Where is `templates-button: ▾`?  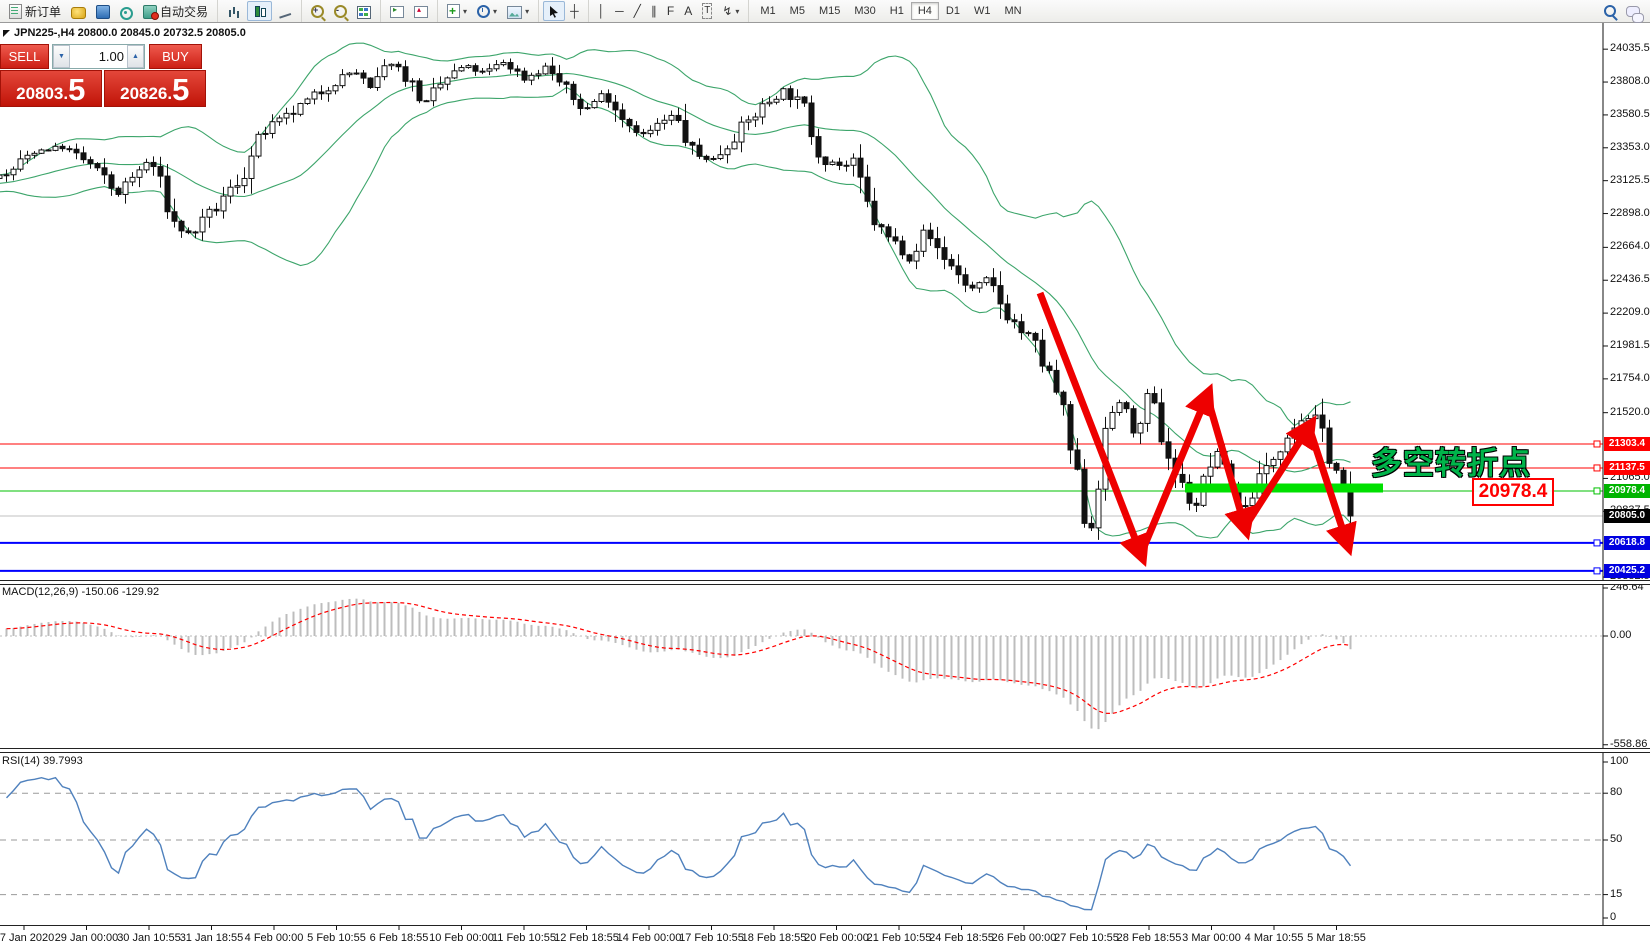
templates-button: ▾ is located at coordinates (518, 11).